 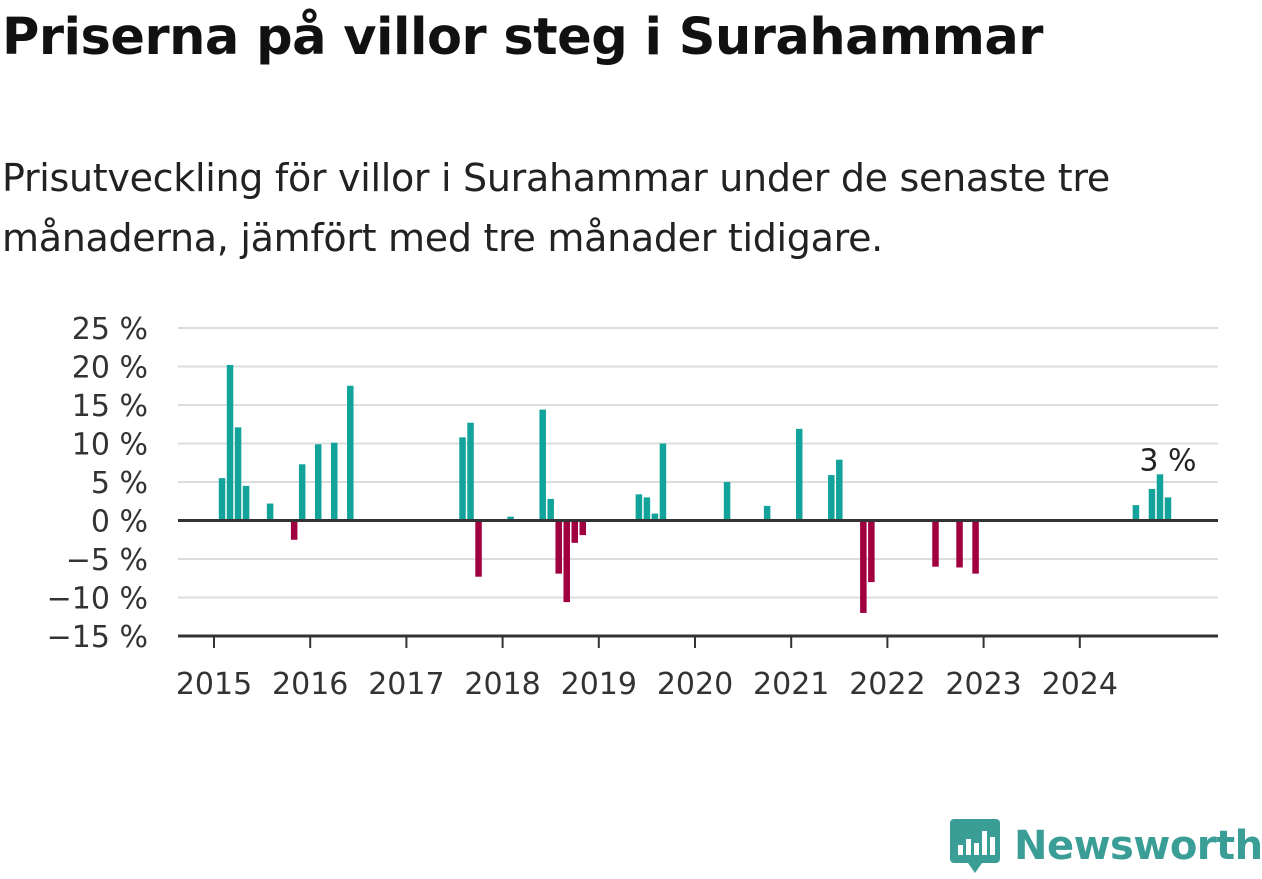 I want to click on x-tick-label: 2021, so click(x=791, y=683).